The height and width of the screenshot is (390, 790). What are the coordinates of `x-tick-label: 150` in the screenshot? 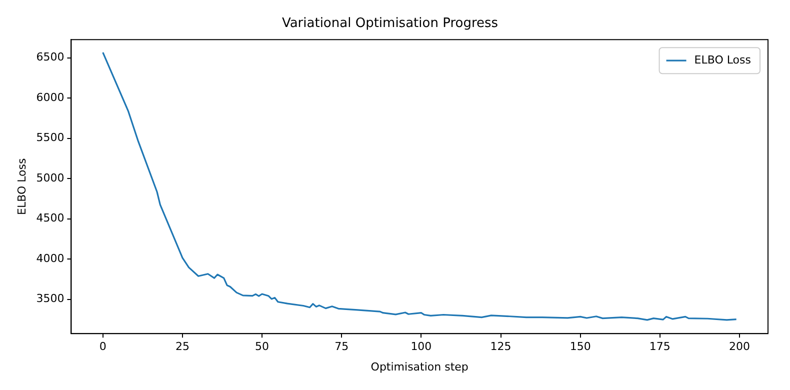 It's located at (580, 347).